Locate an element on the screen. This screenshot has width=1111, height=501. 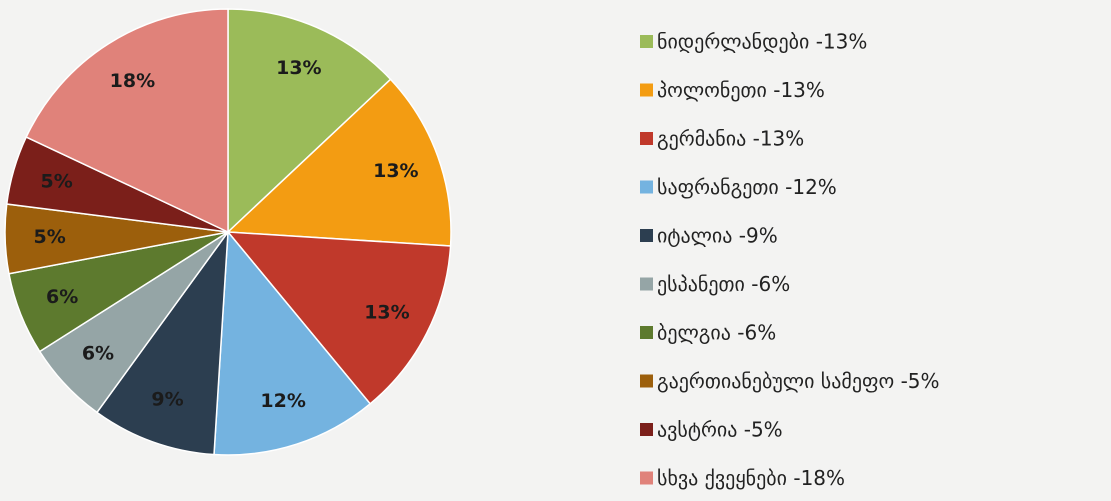
legend-label: ნიდერლანდები -13% is located at coordinates (762, 42).